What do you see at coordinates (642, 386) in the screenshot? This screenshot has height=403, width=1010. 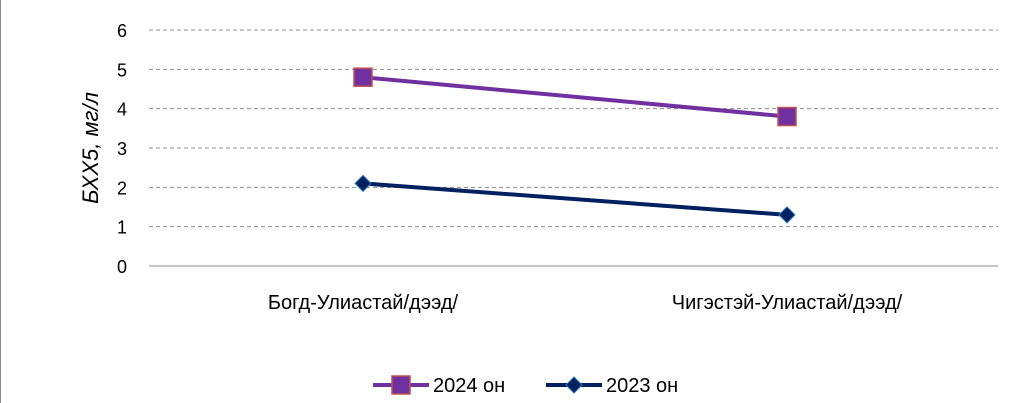 I see `legend-label: 2023 он` at bounding box center [642, 386].